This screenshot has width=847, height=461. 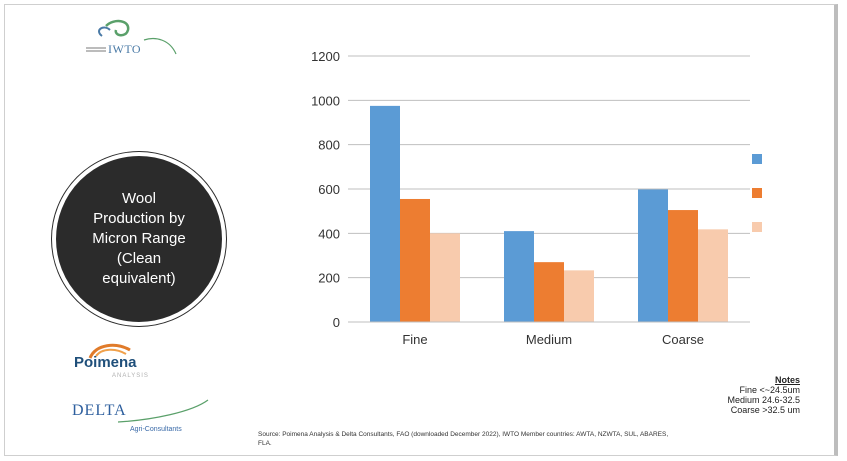 What do you see at coordinates (131, 37) in the screenshot?
I see `iwto-swirl-icon` at bounding box center [131, 37].